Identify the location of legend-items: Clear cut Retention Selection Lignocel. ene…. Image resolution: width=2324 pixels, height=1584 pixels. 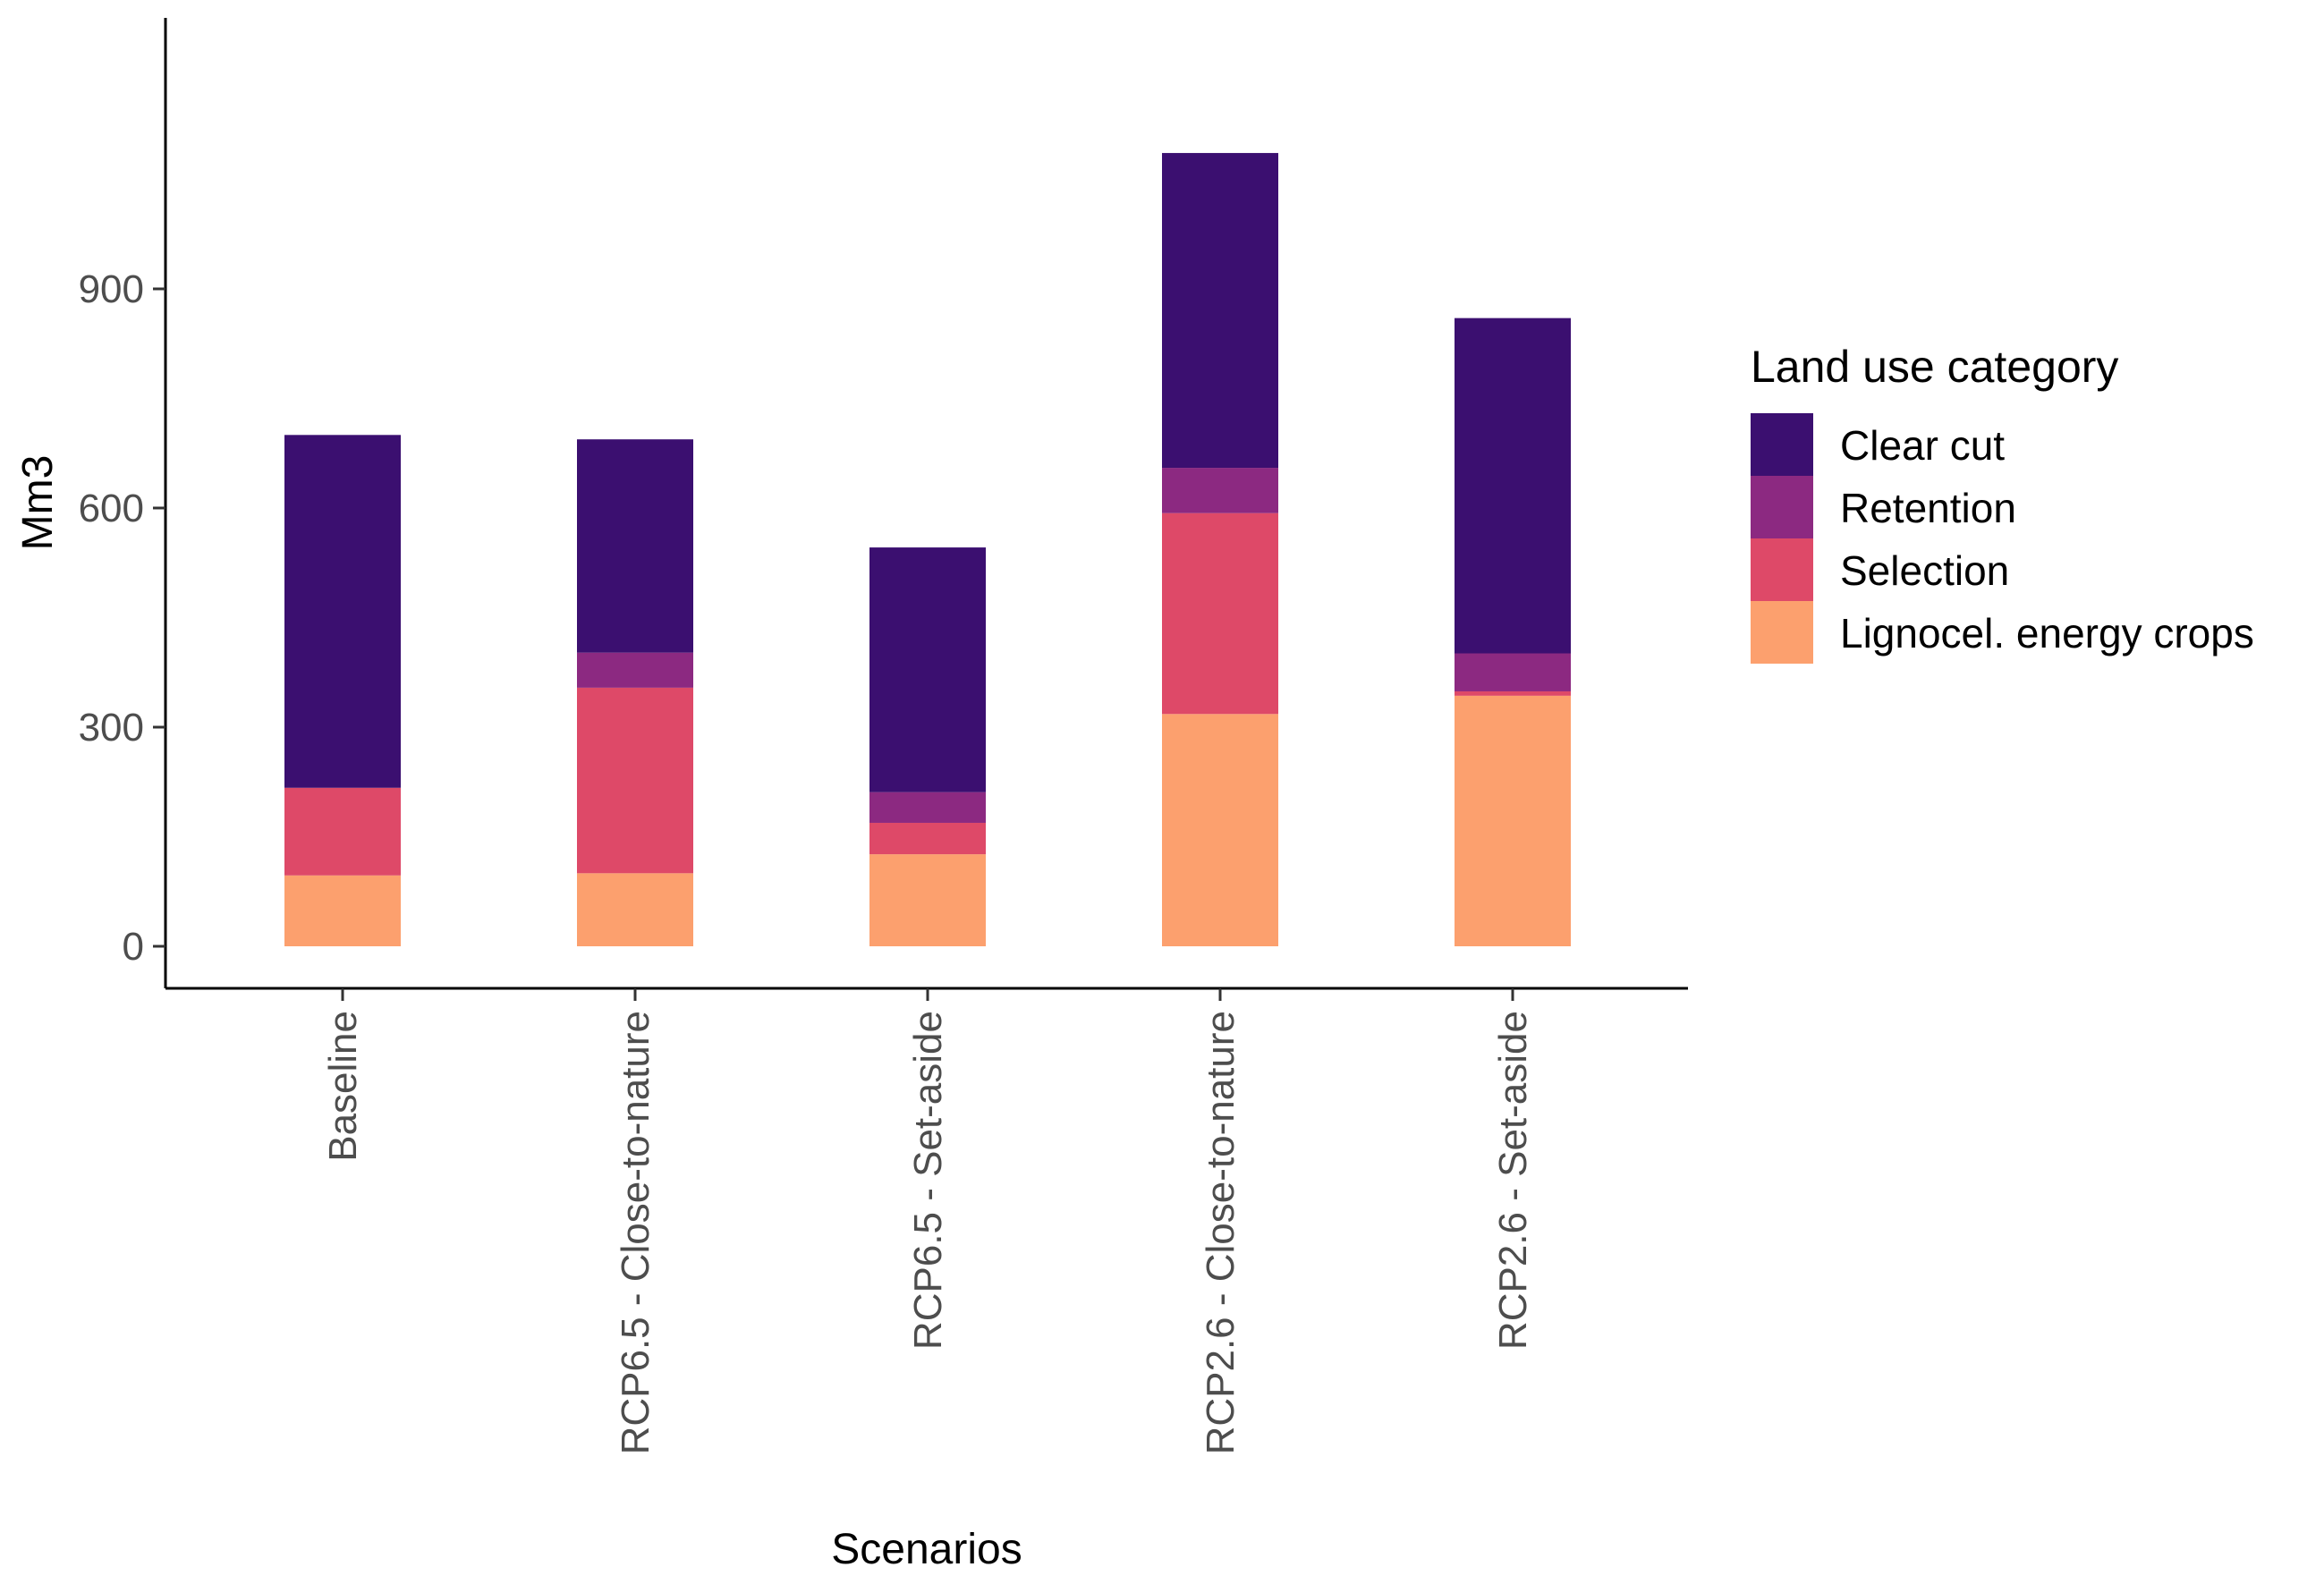
(2003, 538).